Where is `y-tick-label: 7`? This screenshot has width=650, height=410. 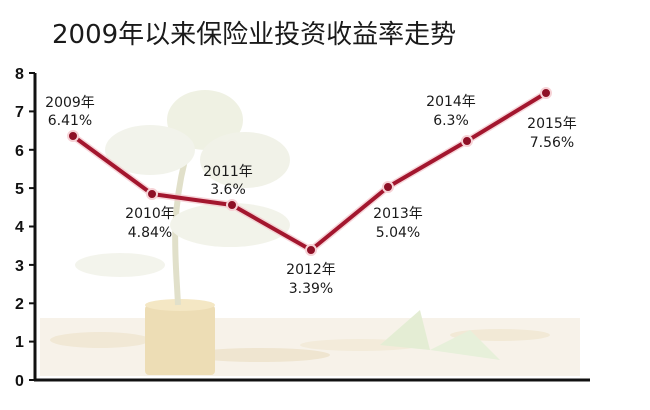 y-tick-label: 7 is located at coordinates (19, 112).